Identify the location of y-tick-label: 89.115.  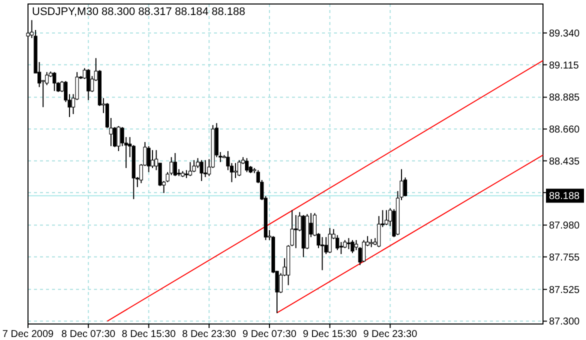
(564, 66).